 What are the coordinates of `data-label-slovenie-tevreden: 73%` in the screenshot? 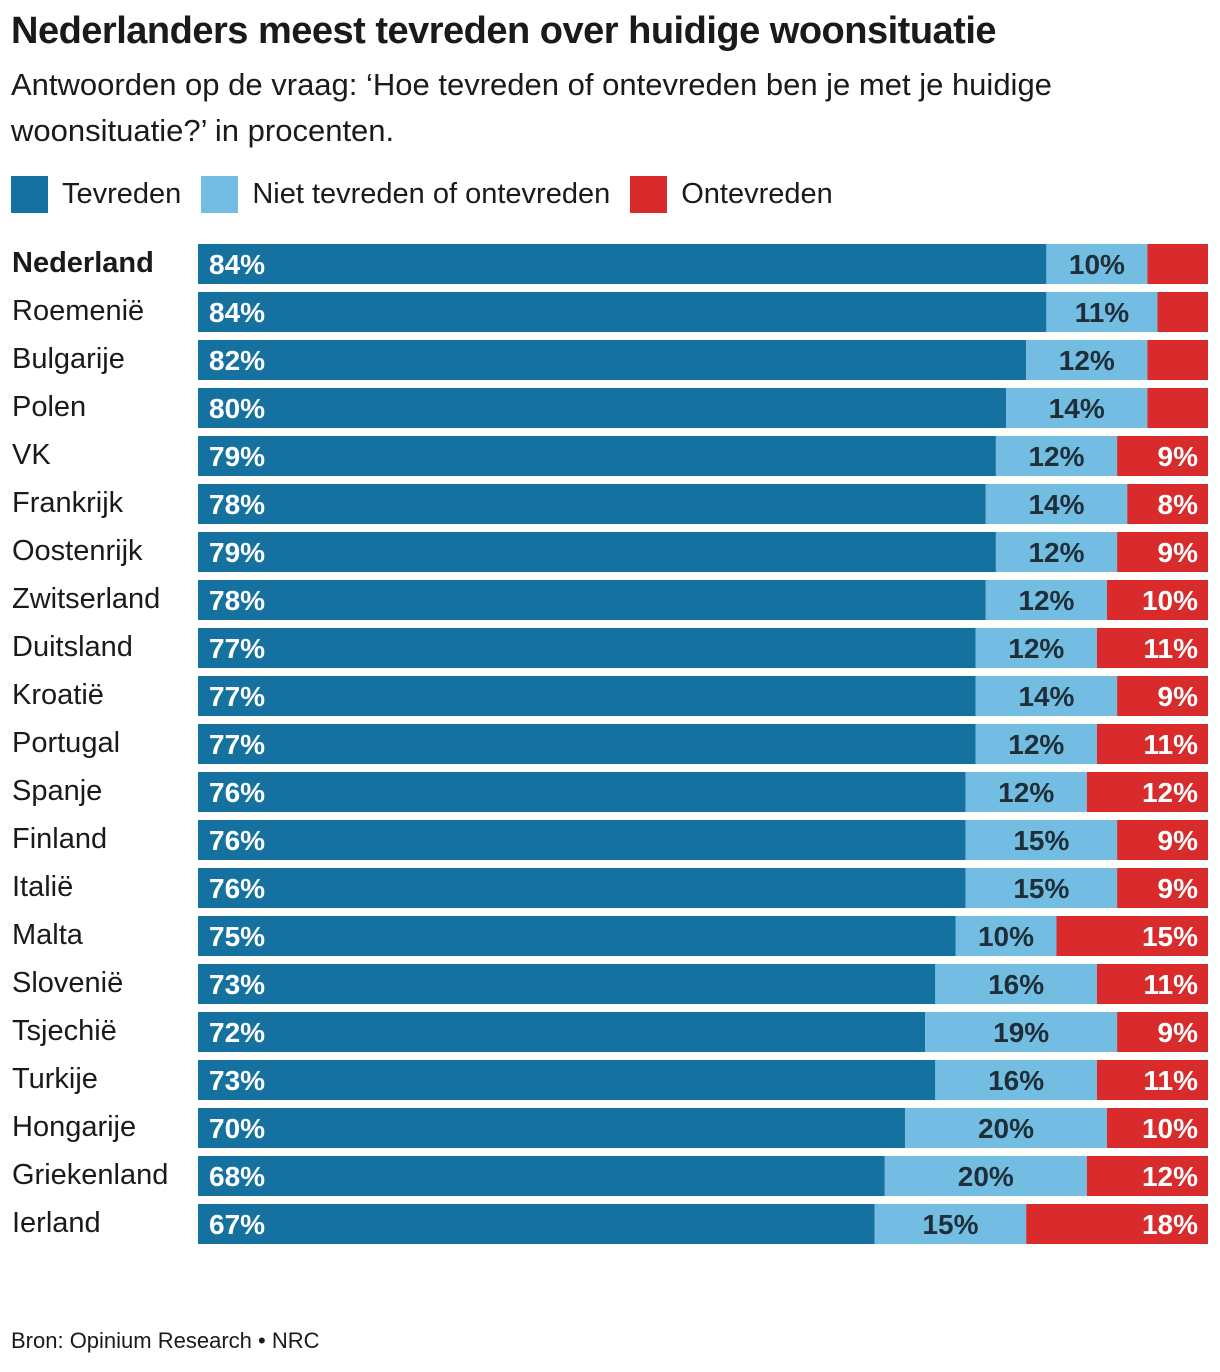 It's located at (237, 984).